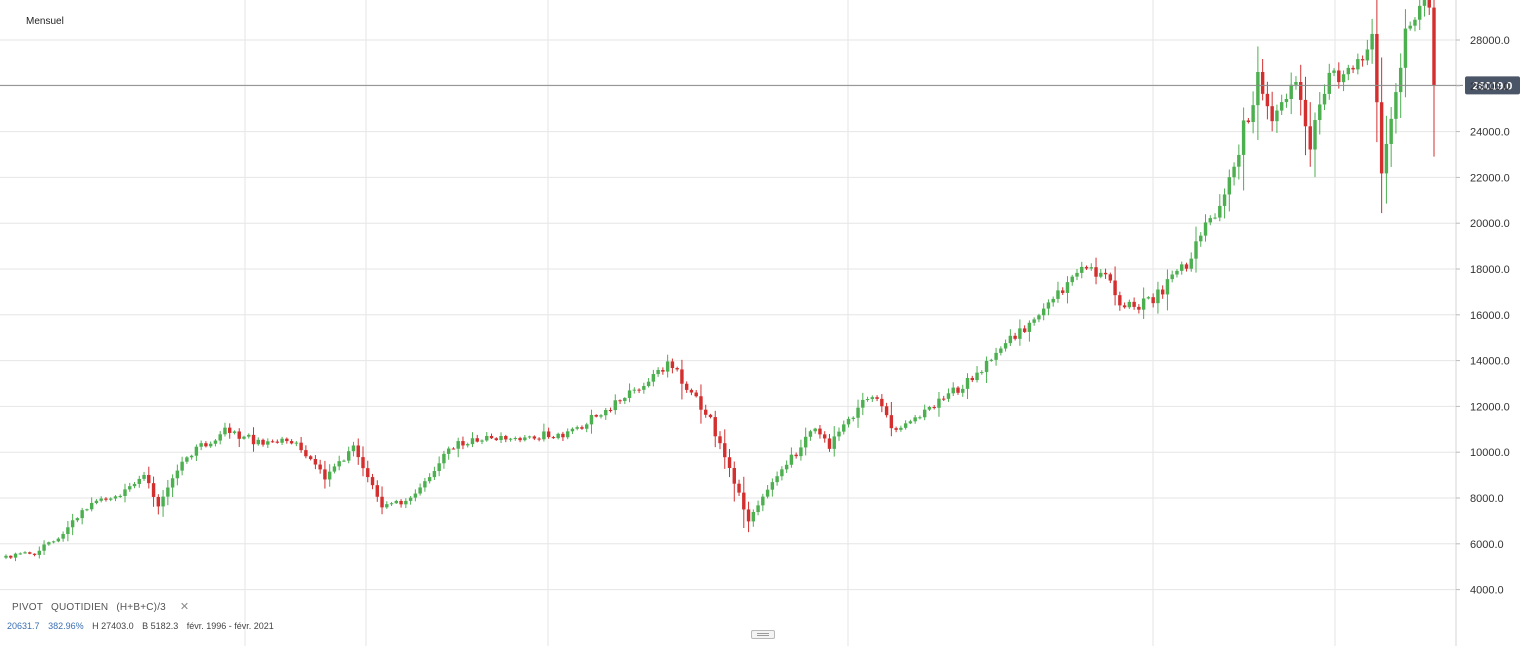 Image resolution: width=1525 pixels, height=651 pixels. Describe the element at coordinates (763, 634) in the screenshot. I see `resize-handle-icon` at that location.